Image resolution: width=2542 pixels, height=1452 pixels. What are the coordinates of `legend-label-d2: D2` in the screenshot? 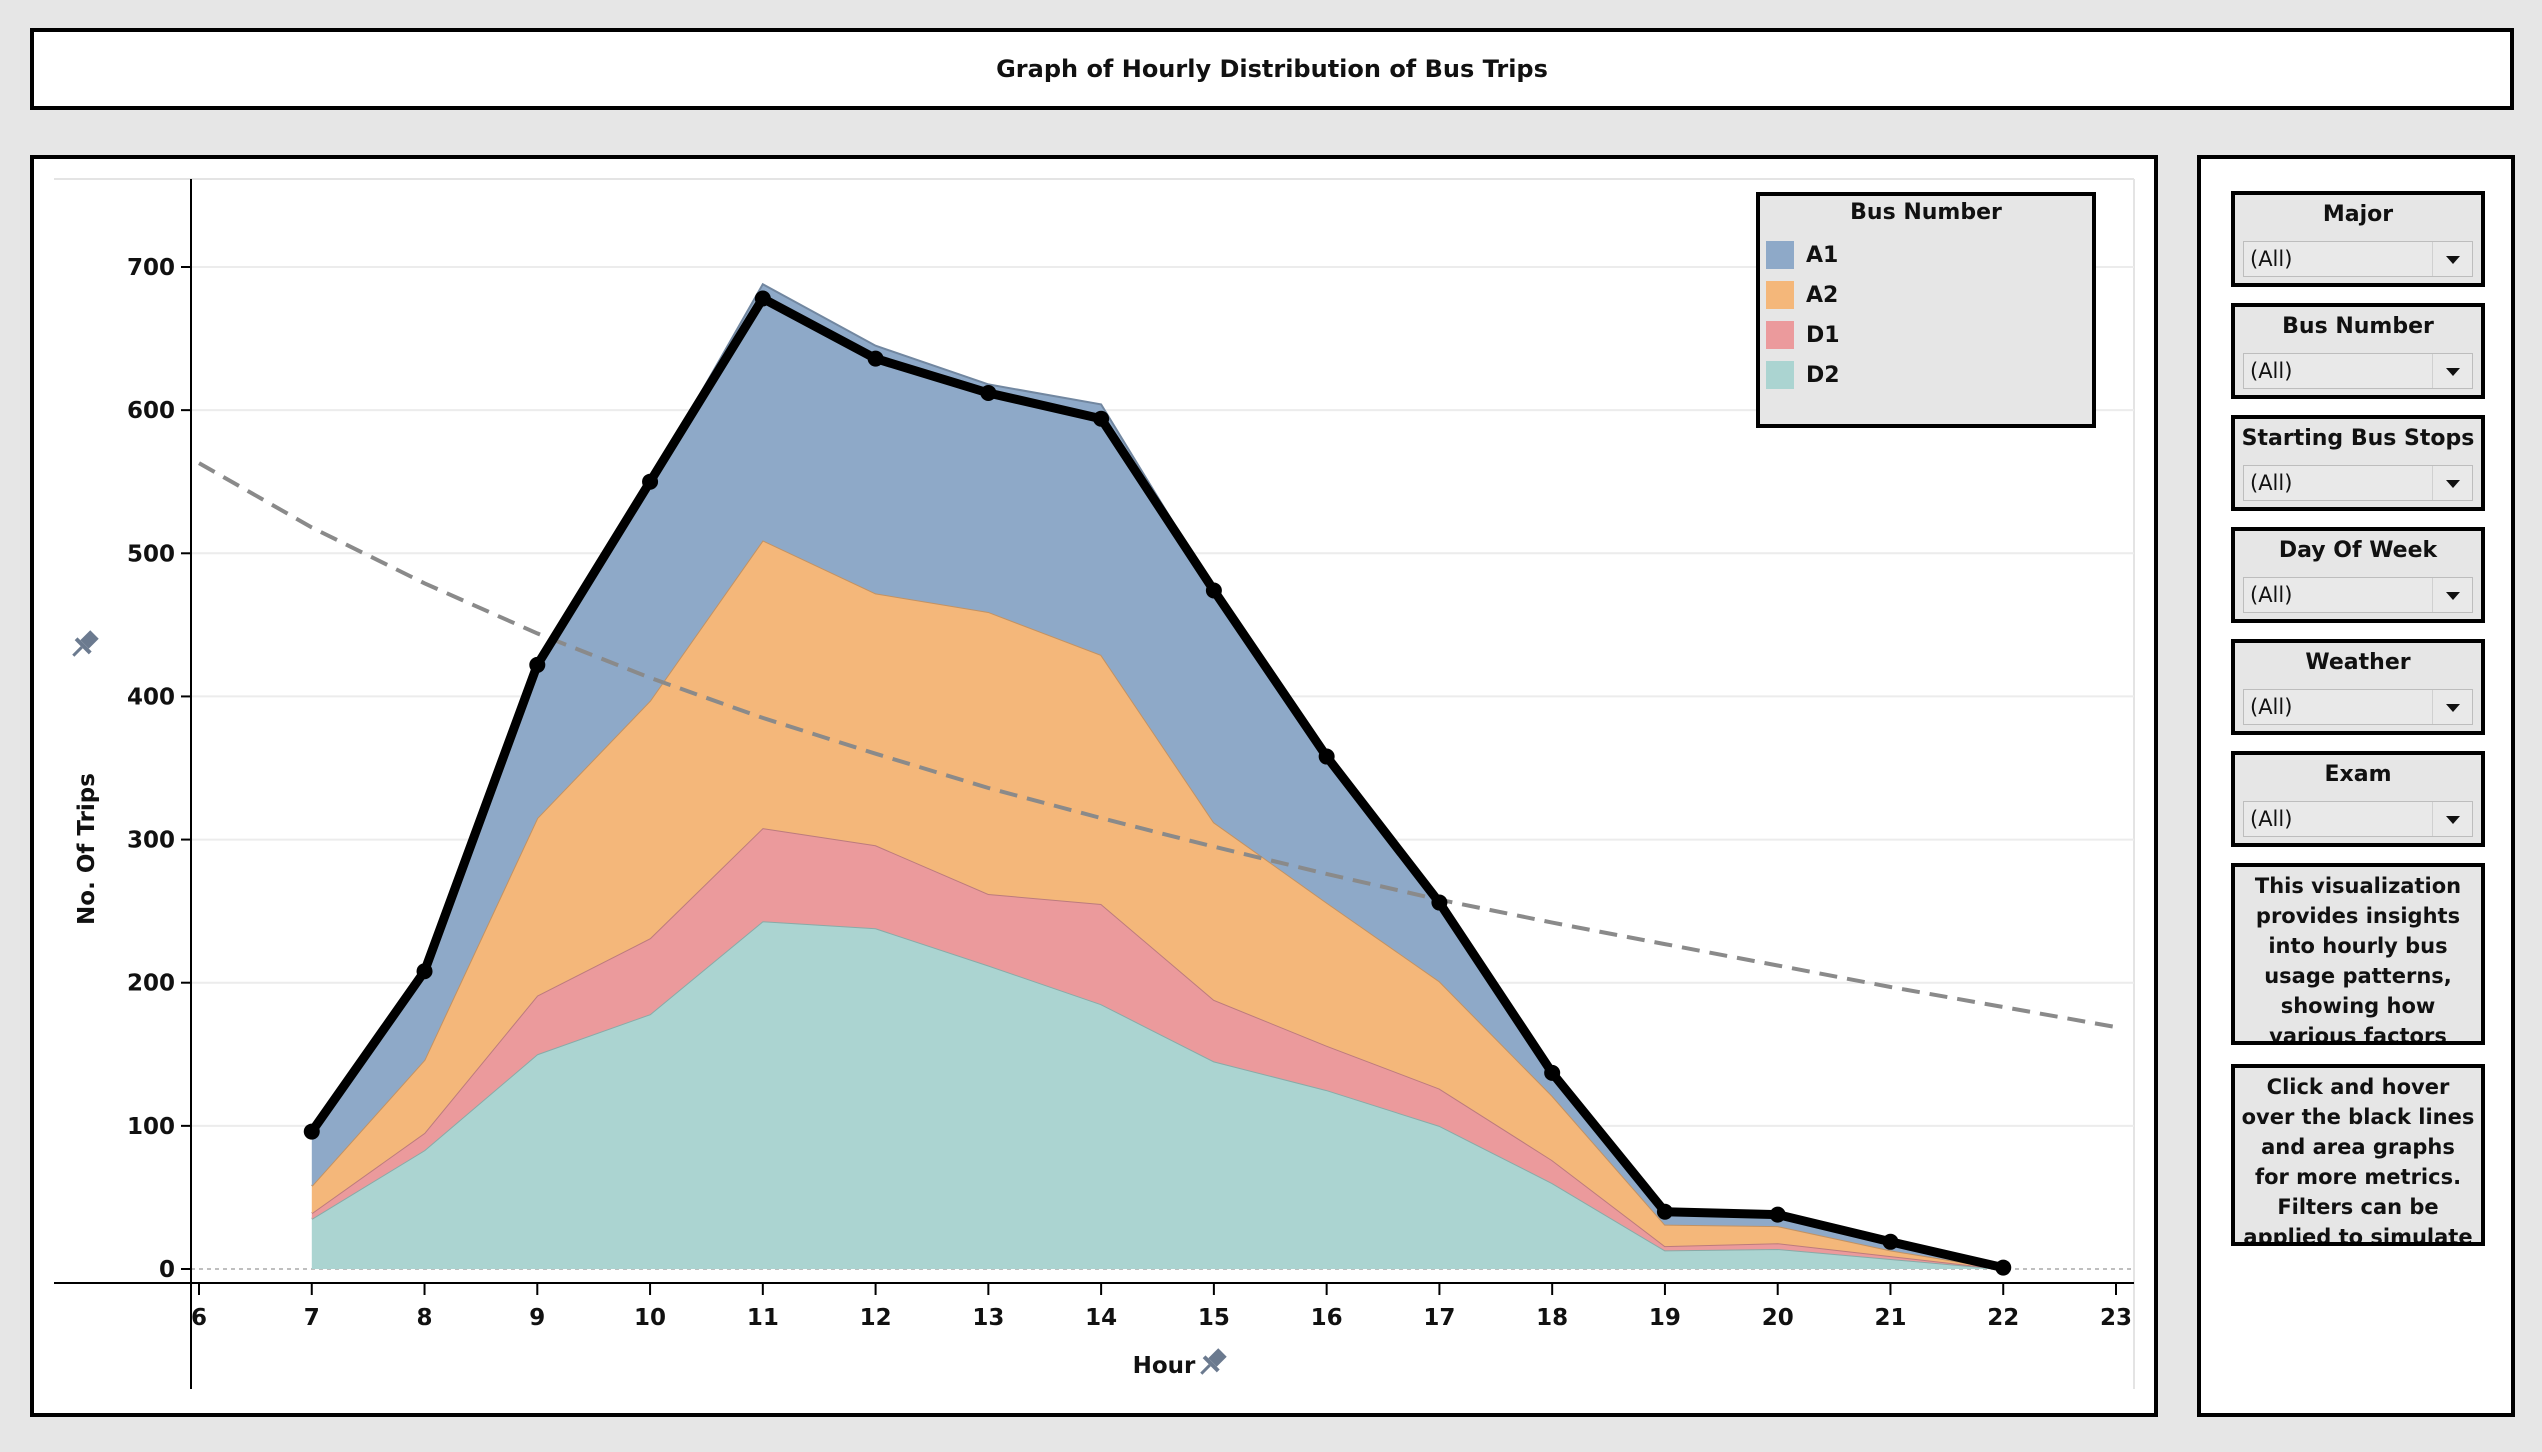 It's located at (1823, 375).